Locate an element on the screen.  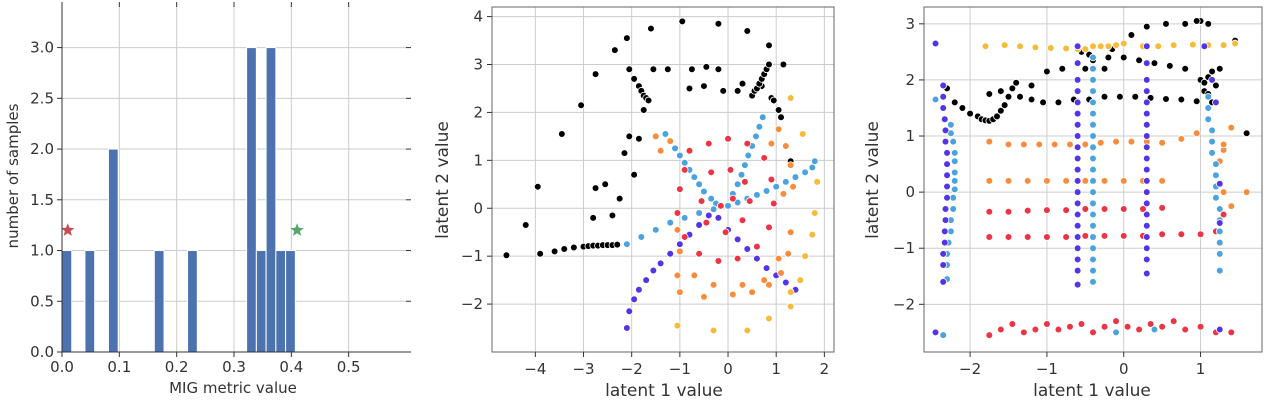
x-tick-label: 0 is located at coordinates (728, 369).